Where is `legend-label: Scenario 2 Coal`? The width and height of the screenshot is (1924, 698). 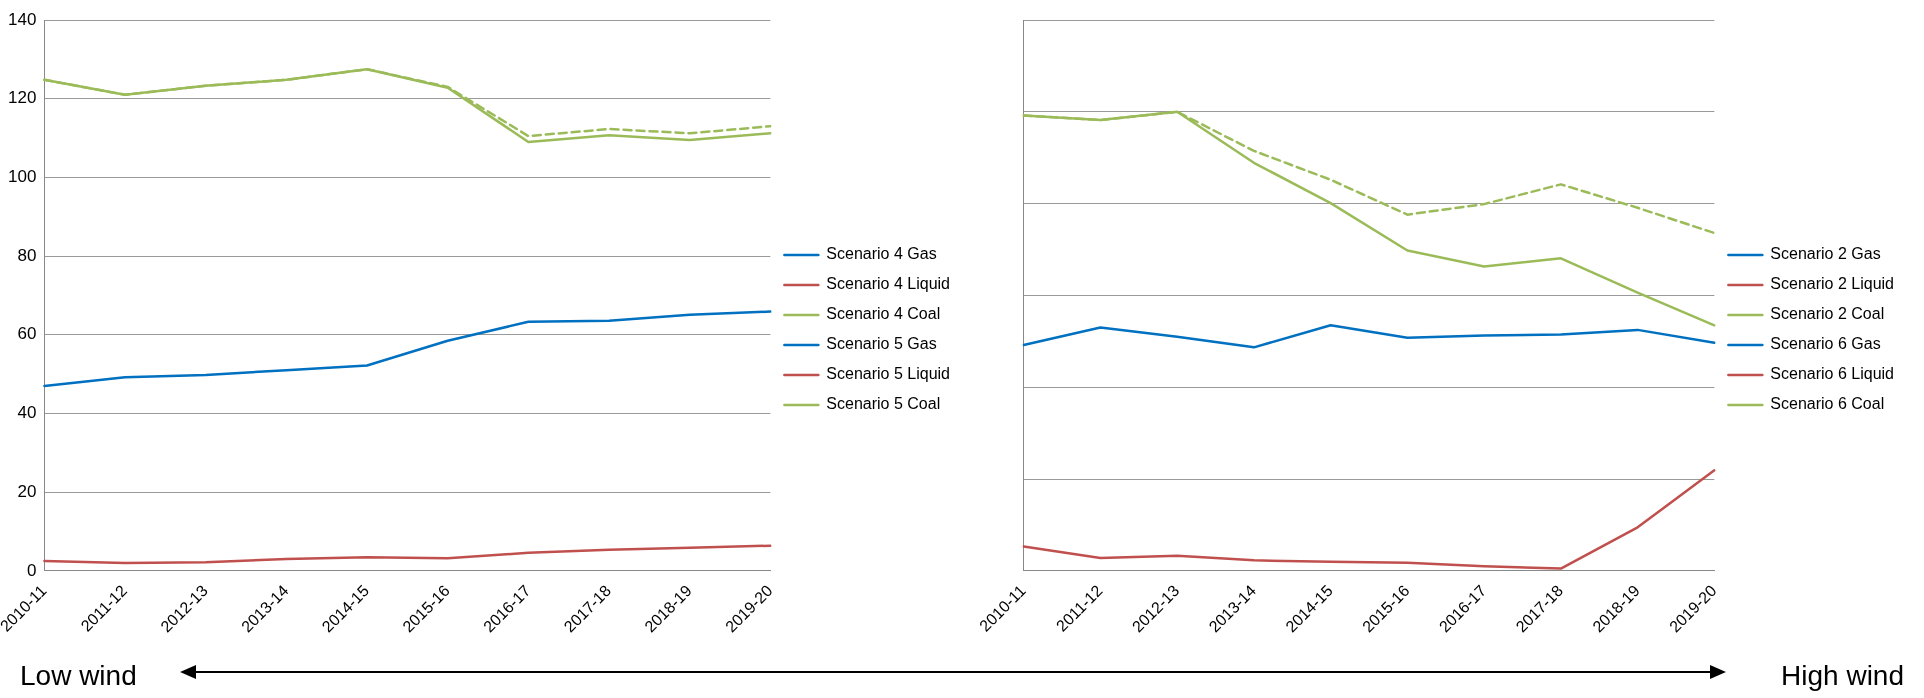
legend-label: Scenario 2 Coal is located at coordinates (1827, 314).